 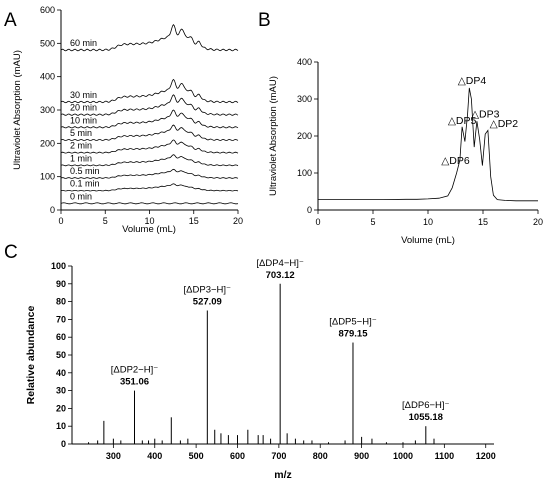 I want to click on chart-b-y-tick-label: 0, so click(x=309, y=210).